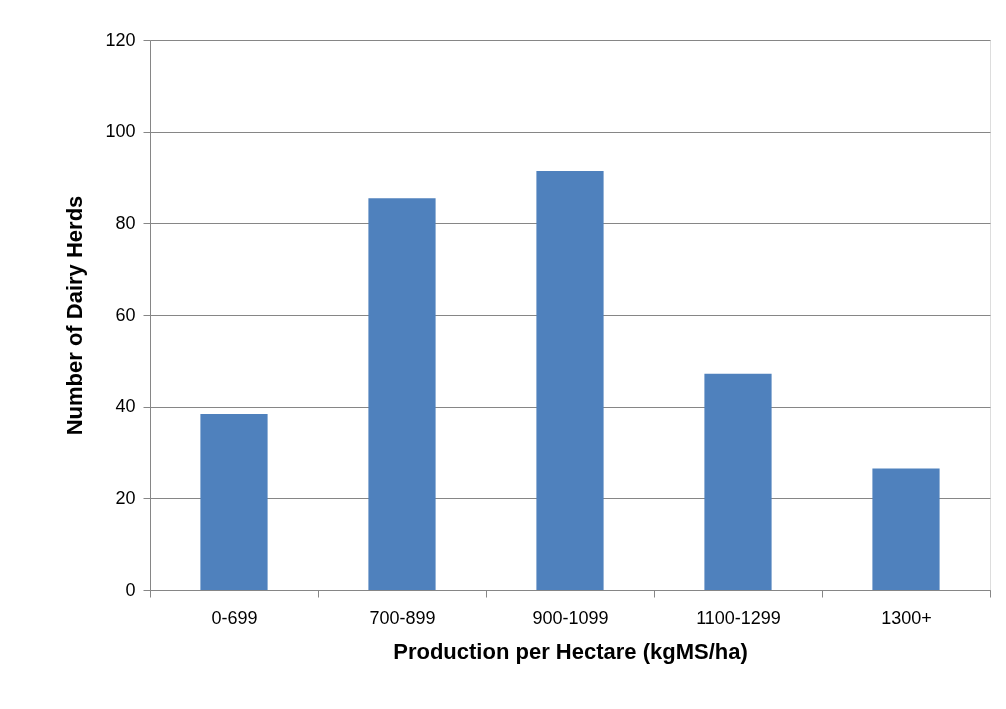  Describe the element at coordinates (125, 497) in the screenshot. I see `y-tick-label: 20` at that location.